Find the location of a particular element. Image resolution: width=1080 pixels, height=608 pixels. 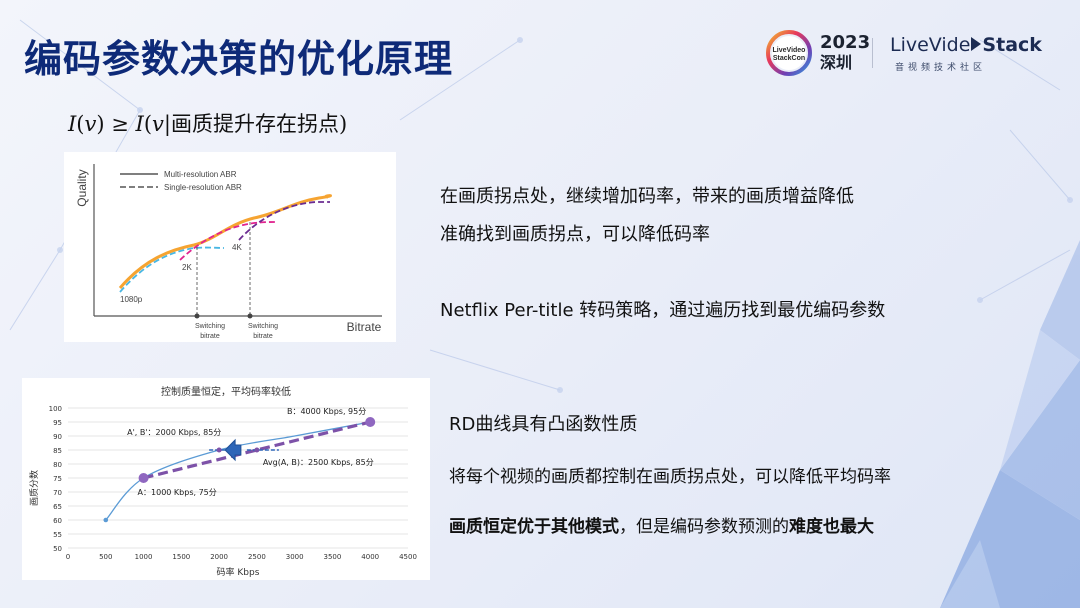

rd-xtick-label: 3500 is located at coordinates (333, 557).